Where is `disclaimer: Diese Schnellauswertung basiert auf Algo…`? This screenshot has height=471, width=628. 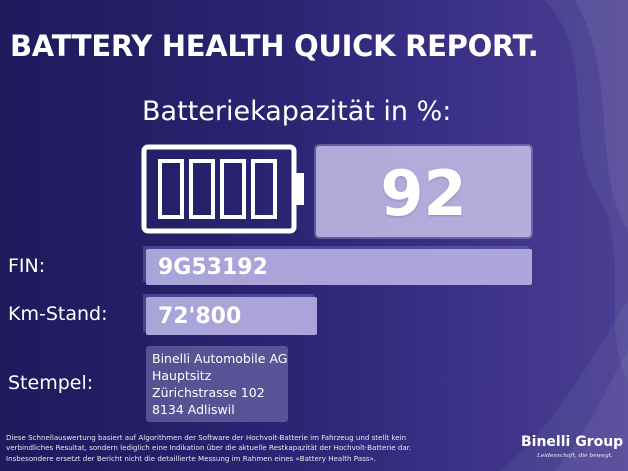
disclaimer: Diese Schnellauswertung basiert auf Algo… is located at coordinates (256, 448).